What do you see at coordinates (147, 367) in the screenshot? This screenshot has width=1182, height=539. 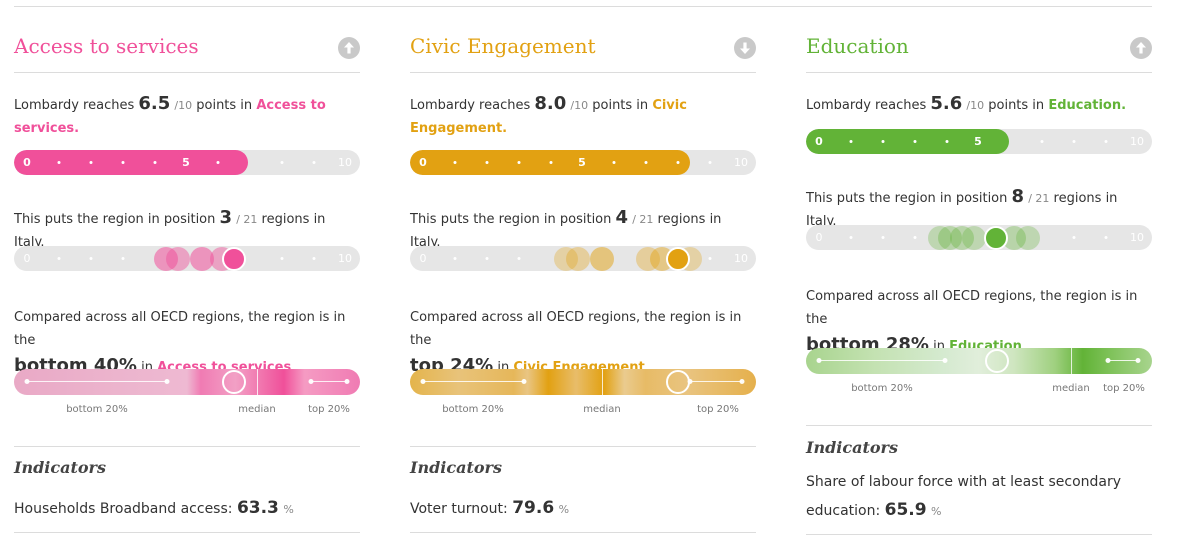 I see `in-label: in` at bounding box center [147, 367].